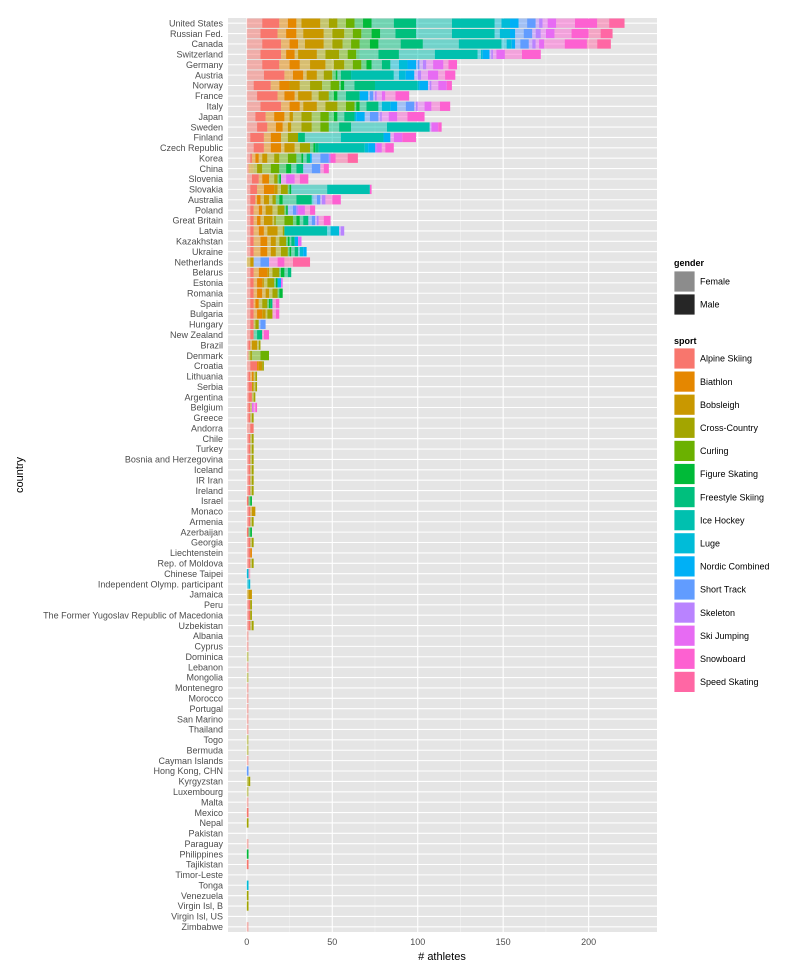 This screenshot has width=810, height=974. I want to click on country-tick-label: Argentina, so click(203, 397).